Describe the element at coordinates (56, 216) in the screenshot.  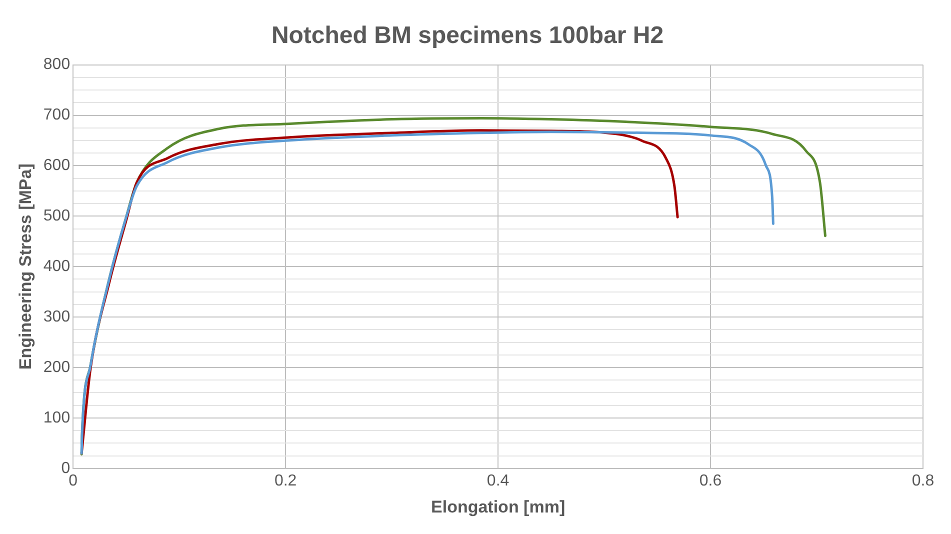
I see `y-tick-label: 500` at that location.